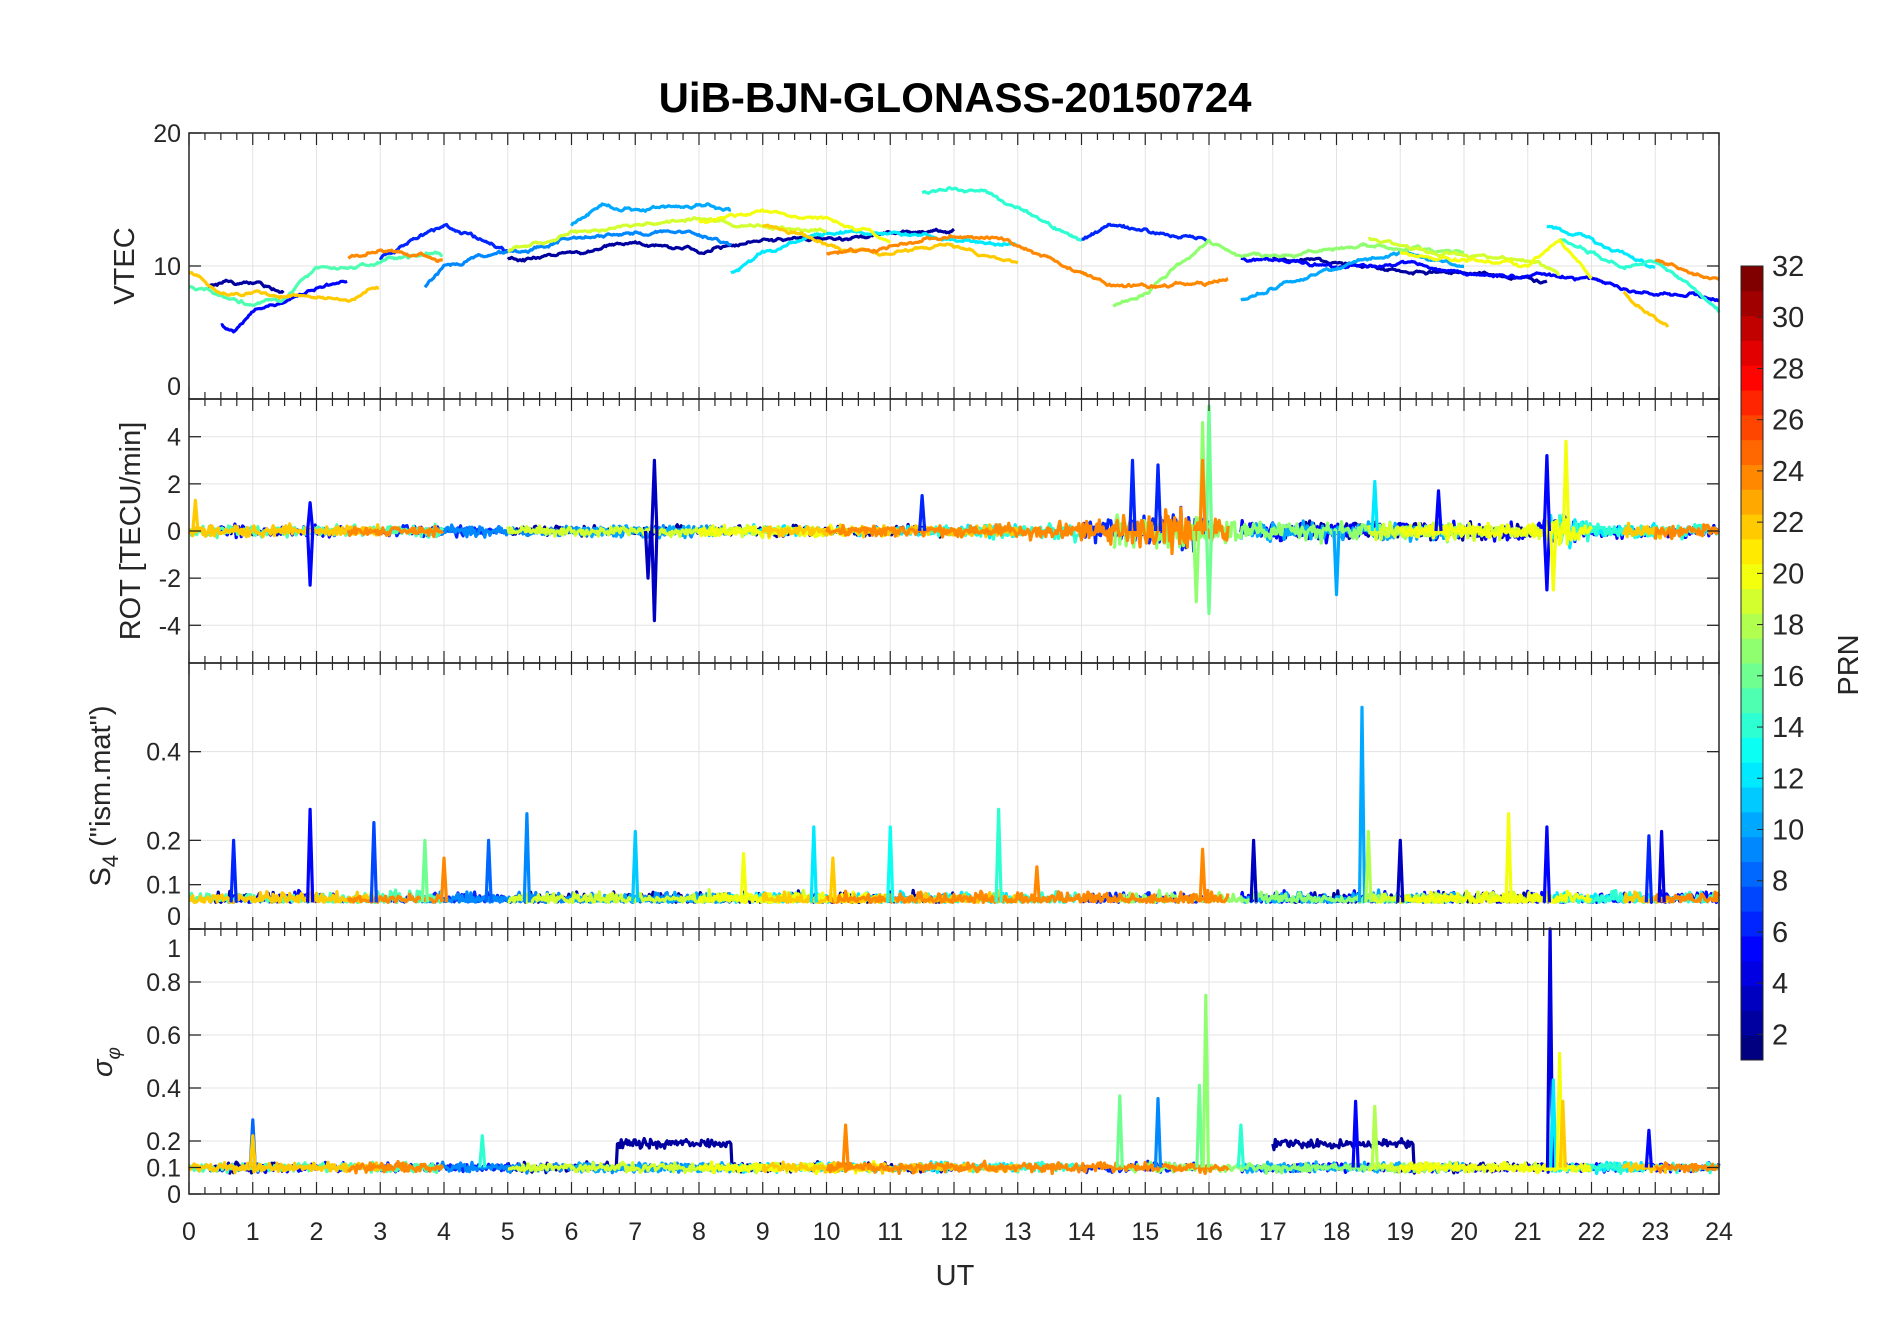 Image resolution: width=1902 pixels, height=1330 pixels. Describe the element at coordinates (174, 949) in the screenshot. I see `y-tick-label: 1` at that location.